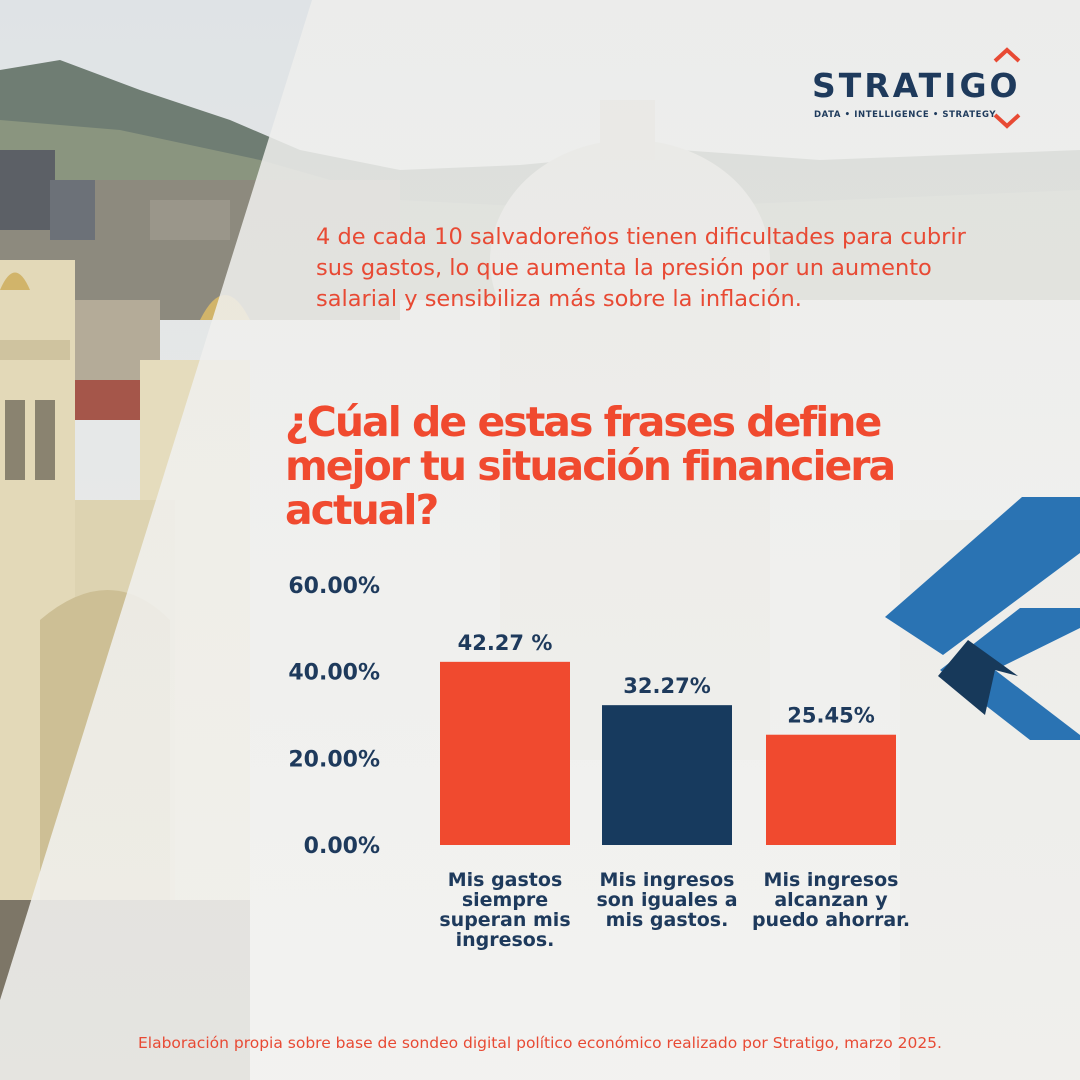  Describe the element at coordinates (830, 716) in the screenshot. I see `bar-data-label: 25.45%` at that location.